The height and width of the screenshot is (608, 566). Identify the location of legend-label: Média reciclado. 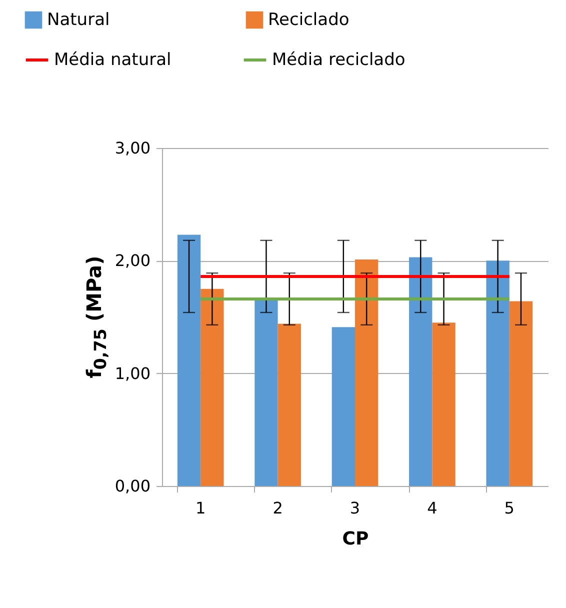
(339, 60).